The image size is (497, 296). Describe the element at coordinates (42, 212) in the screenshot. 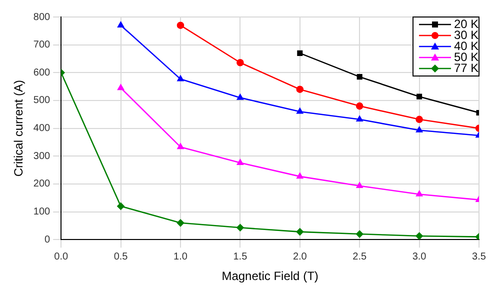

I see `y-tick-label: 100` at that location.